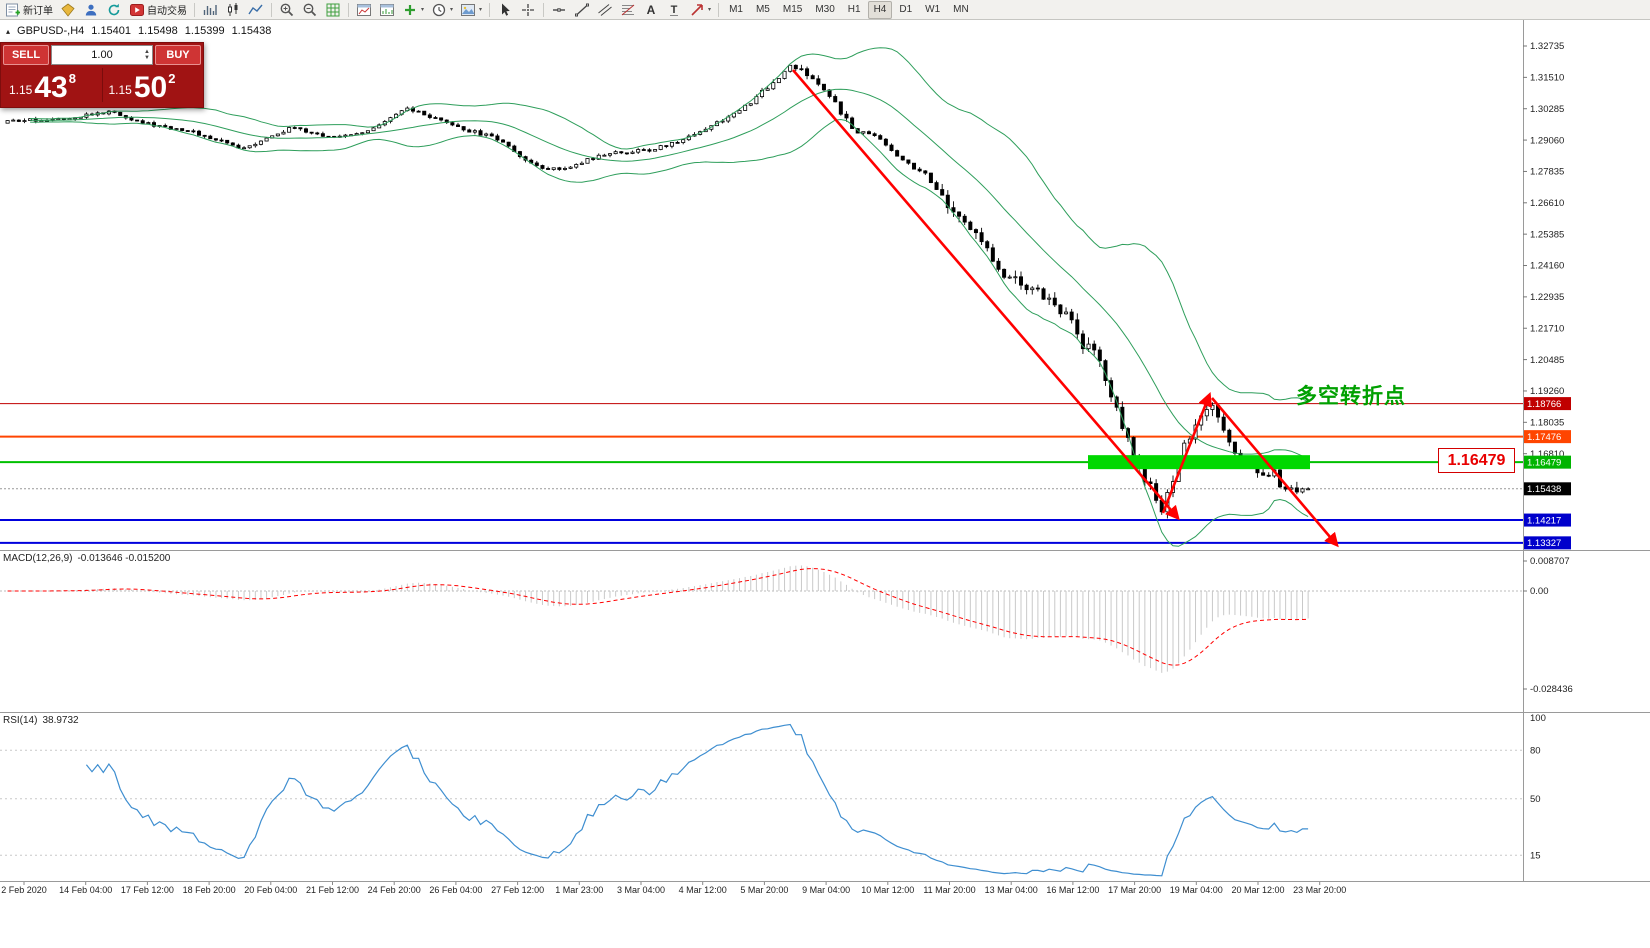 The image size is (1650, 948). What do you see at coordinates (413, 10) in the screenshot?
I see `add-indicator-dropdown: ▾` at bounding box center [413, 10].